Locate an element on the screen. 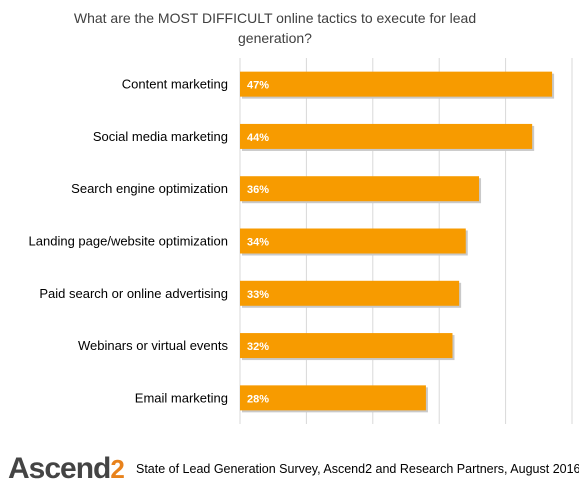 This screenshot has height=493, width=579. value-label: 28% is located at coordinates (258, 399).